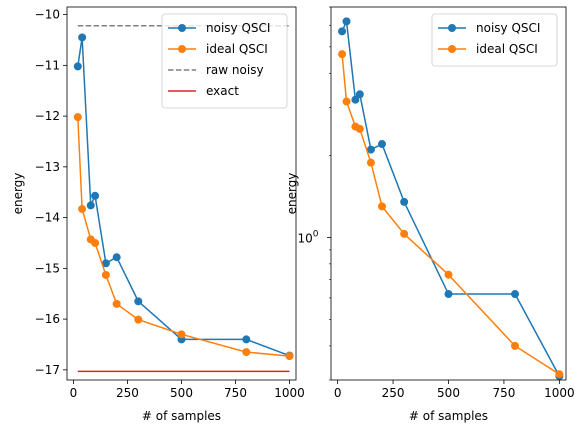 The width and height of the screenshot is (581, 432). I want to click on y-tick-label: −14, so click(47, 218).